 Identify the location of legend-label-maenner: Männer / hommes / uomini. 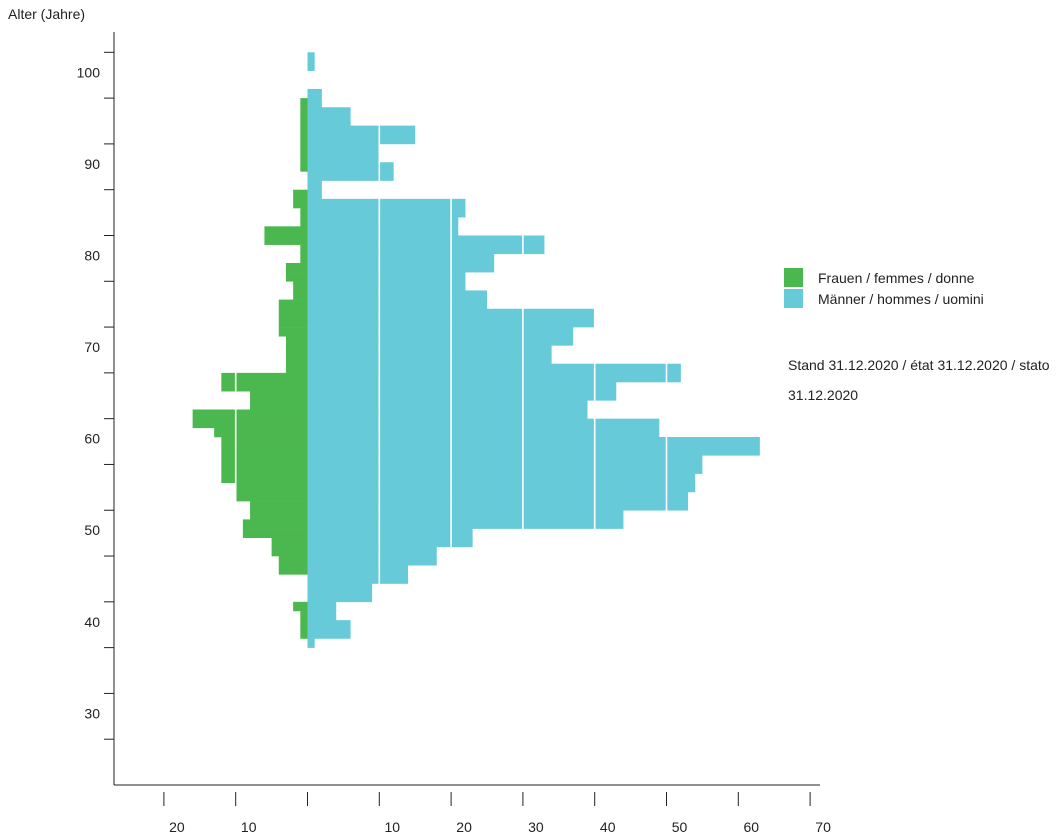
(901, 298).